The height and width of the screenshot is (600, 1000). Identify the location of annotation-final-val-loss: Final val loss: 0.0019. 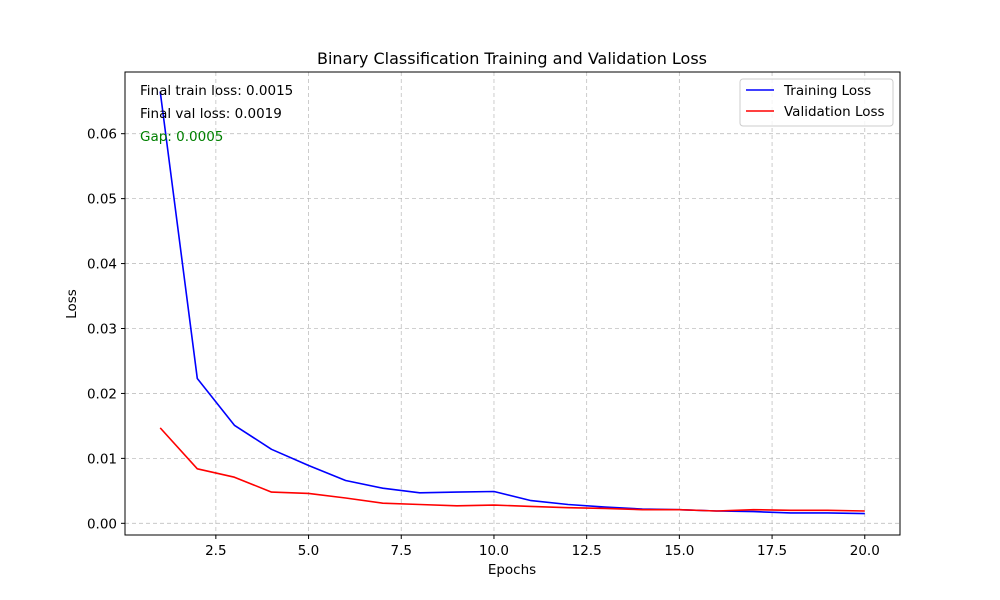
(211, 114).